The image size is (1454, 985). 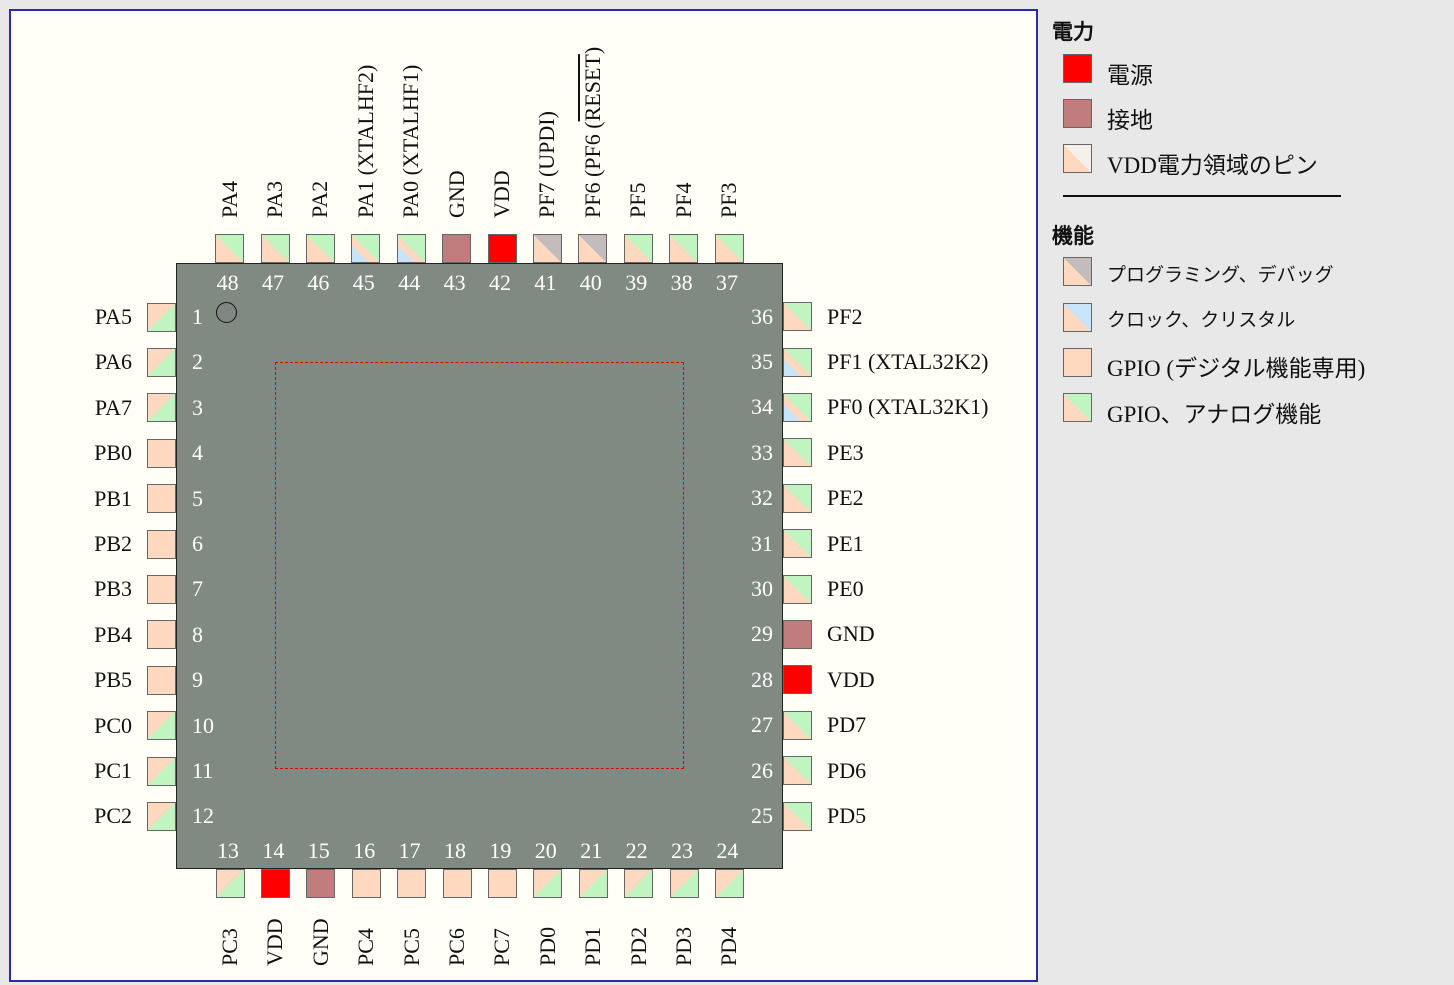 What do you see at coordinates (456, 947) in the screenshot?
I see `pin-label: PC6` at bounding box center [456, 947].